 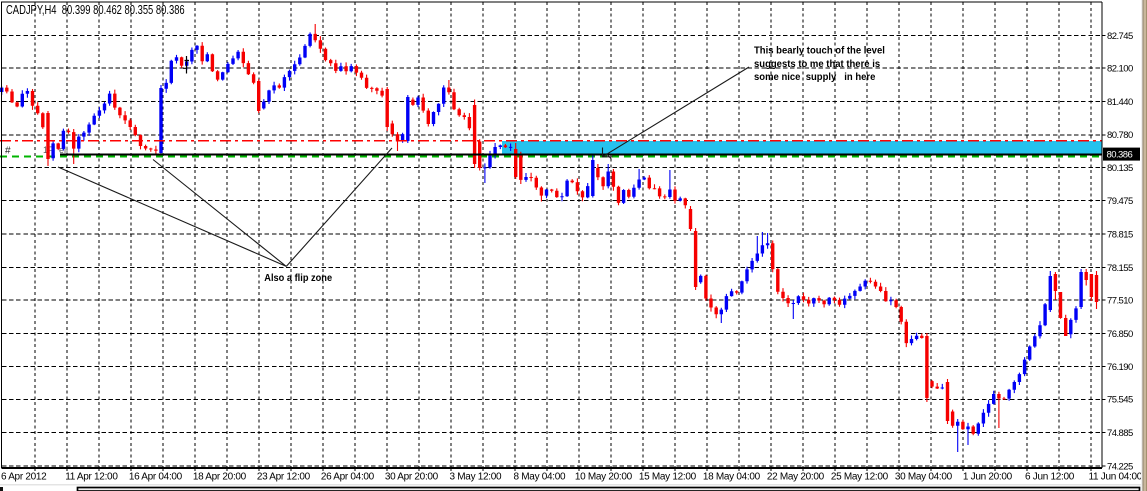 What do you see at coordinates (298, 278) in the screenshot?
I see `svg-text: Also a flip zone` at bounding box center [298, 278].